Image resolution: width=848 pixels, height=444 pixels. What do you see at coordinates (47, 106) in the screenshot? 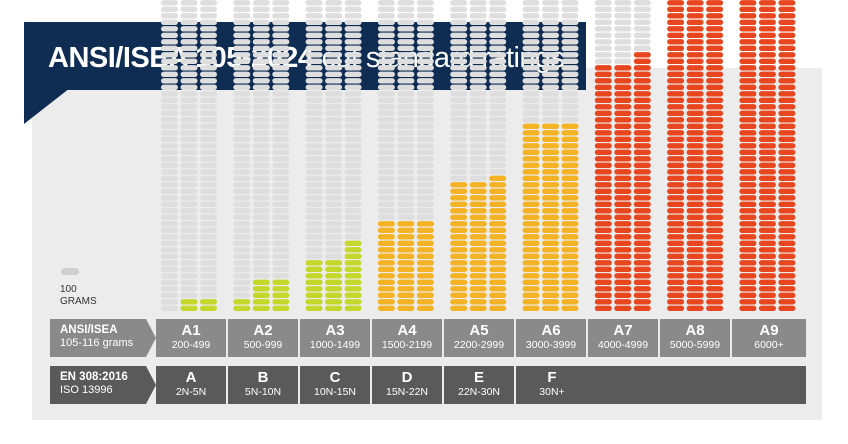
I see `title-banner-tail` at bounding box center [47, 106].